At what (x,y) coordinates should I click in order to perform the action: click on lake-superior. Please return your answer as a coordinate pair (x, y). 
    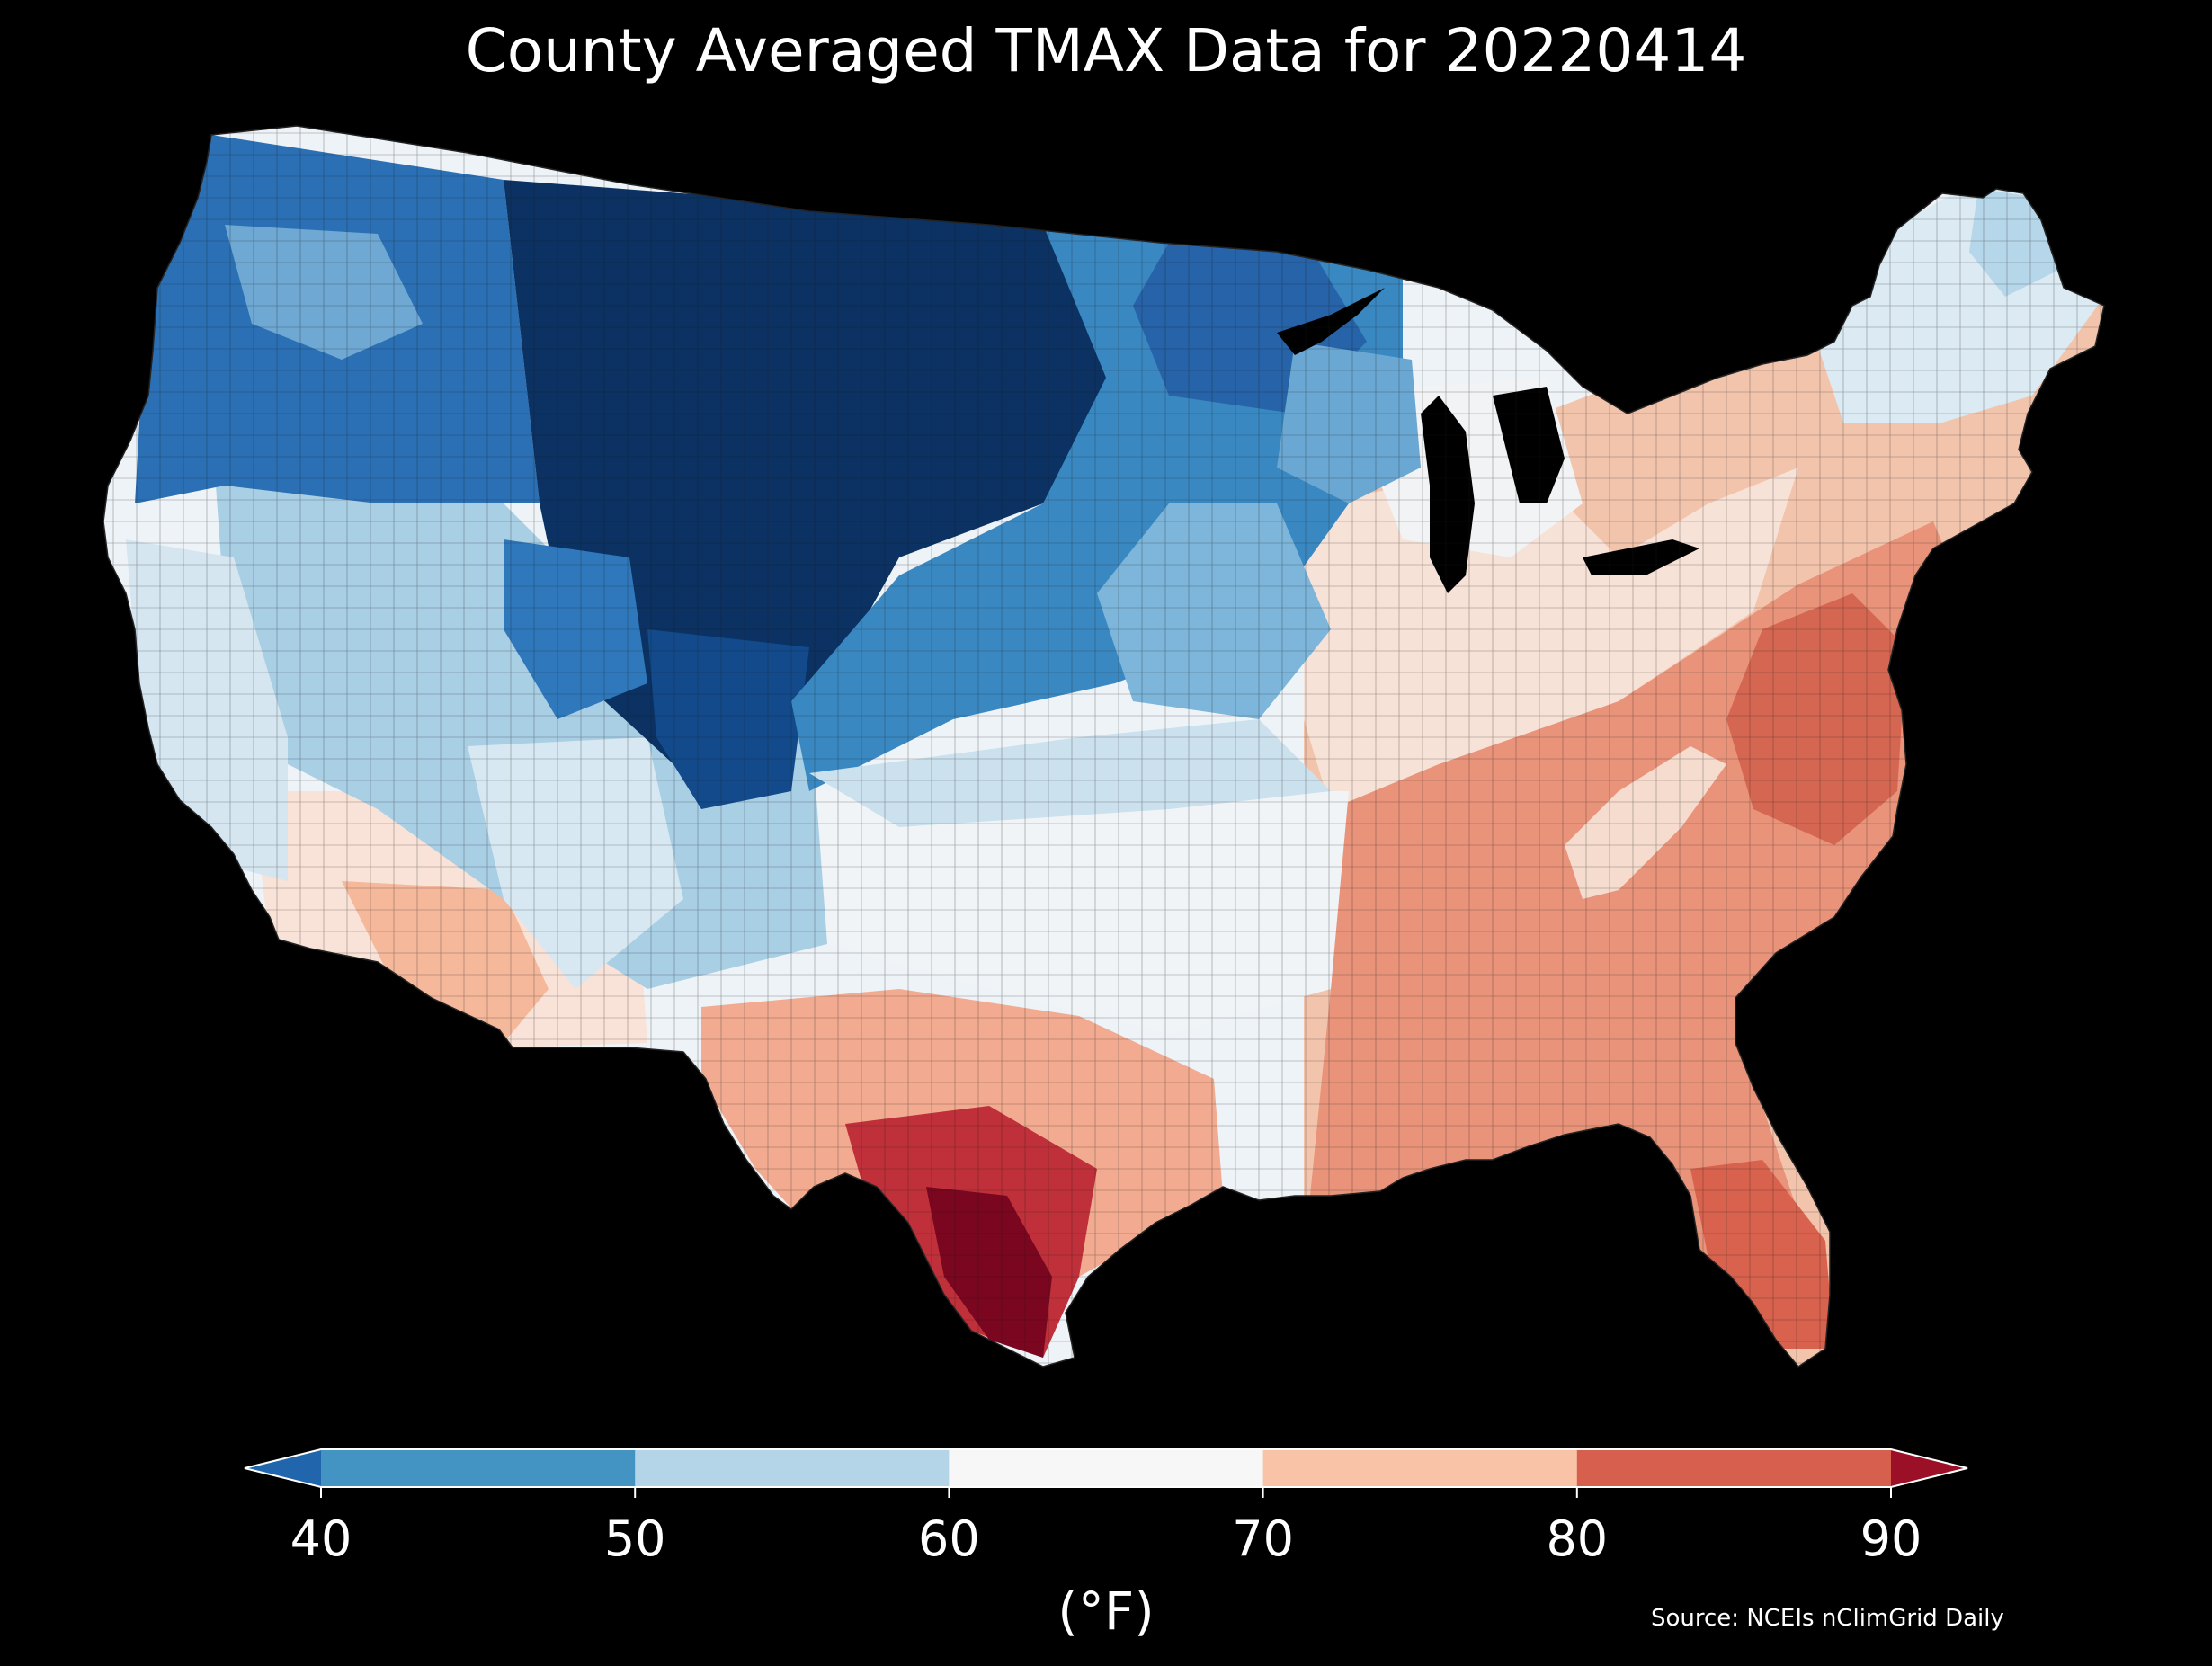
    Looking at the image, I should click on (1331, 321).